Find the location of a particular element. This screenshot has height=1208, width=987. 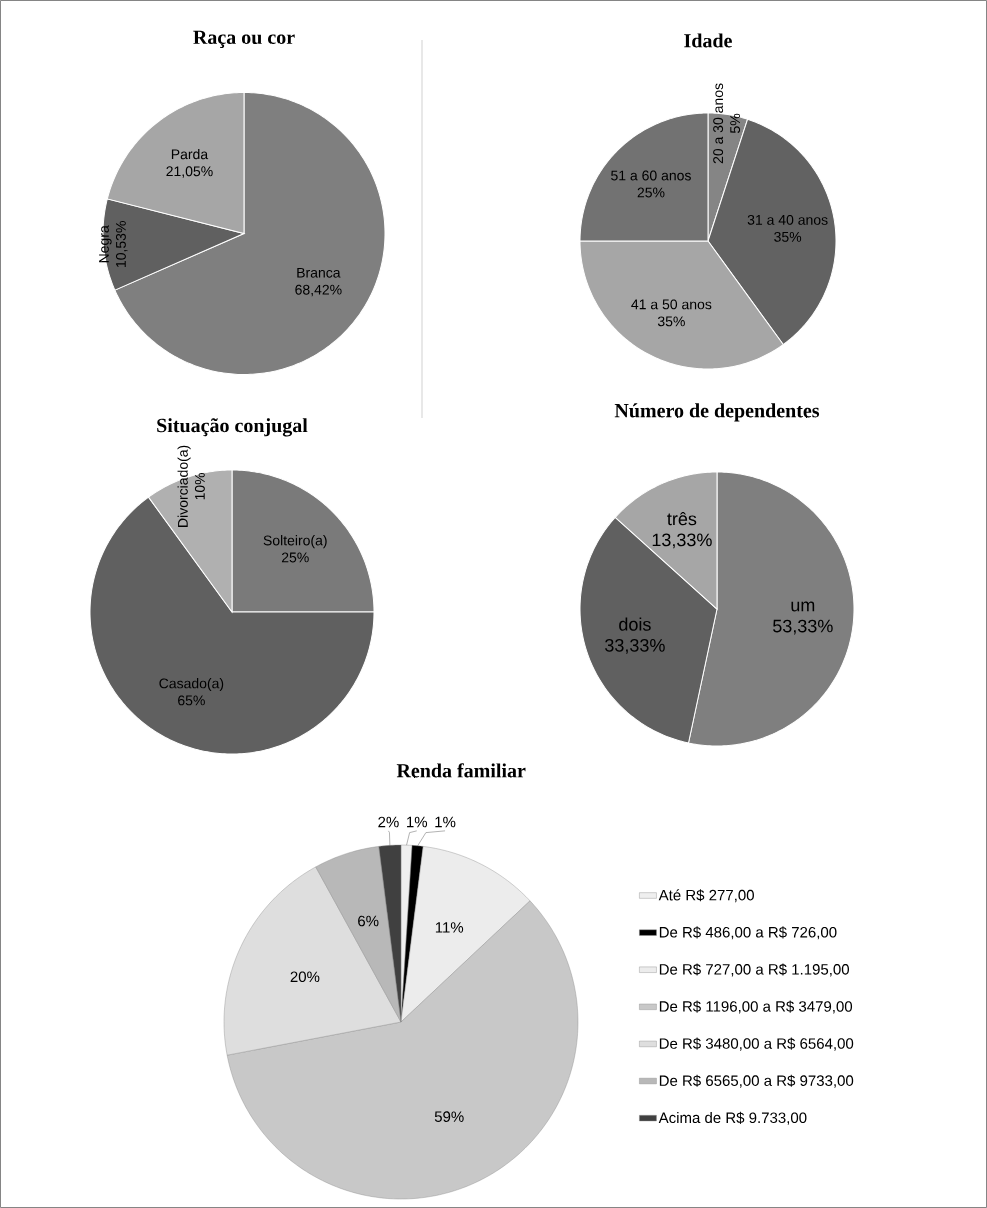

legend-label: De R$ 486,00 a R$ 726,00 is located at coordinates (748, 933).